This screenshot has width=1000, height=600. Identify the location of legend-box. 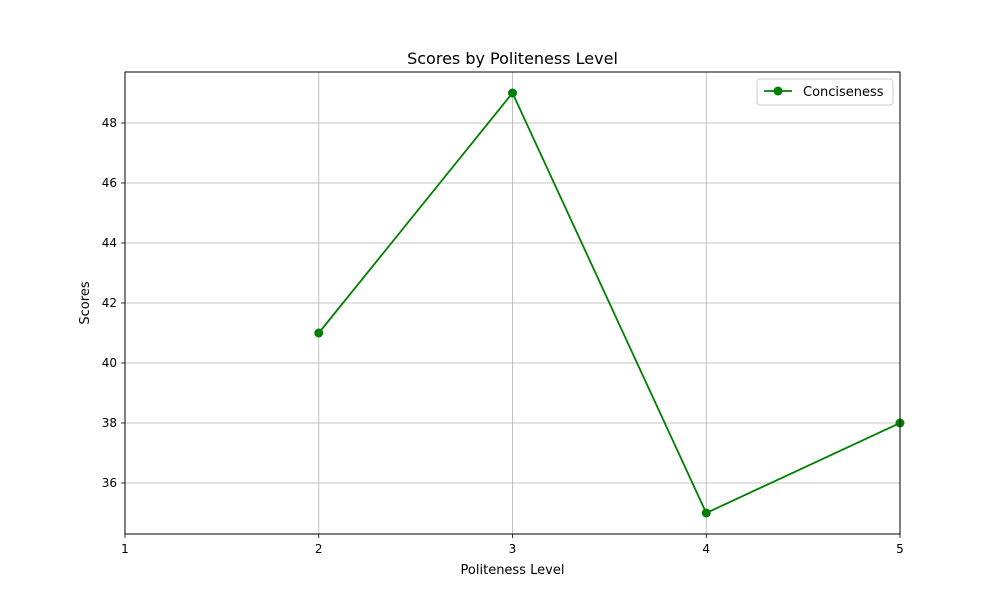
(825, 92).